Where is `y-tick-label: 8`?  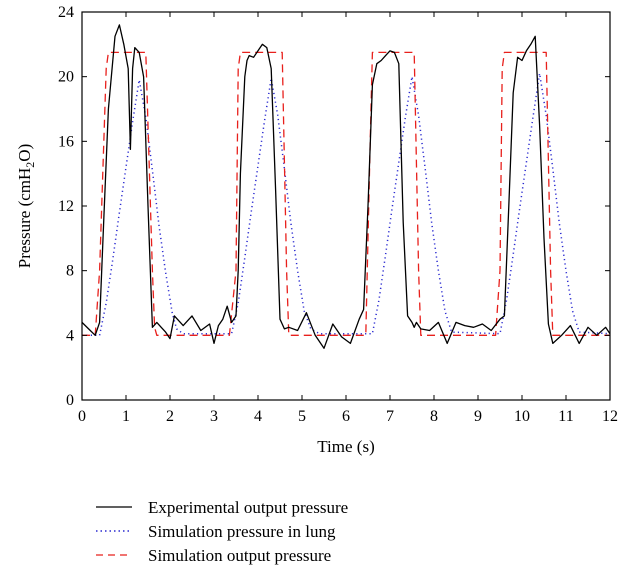
y-tick-label: 8 is located at coordinates (70, 271).